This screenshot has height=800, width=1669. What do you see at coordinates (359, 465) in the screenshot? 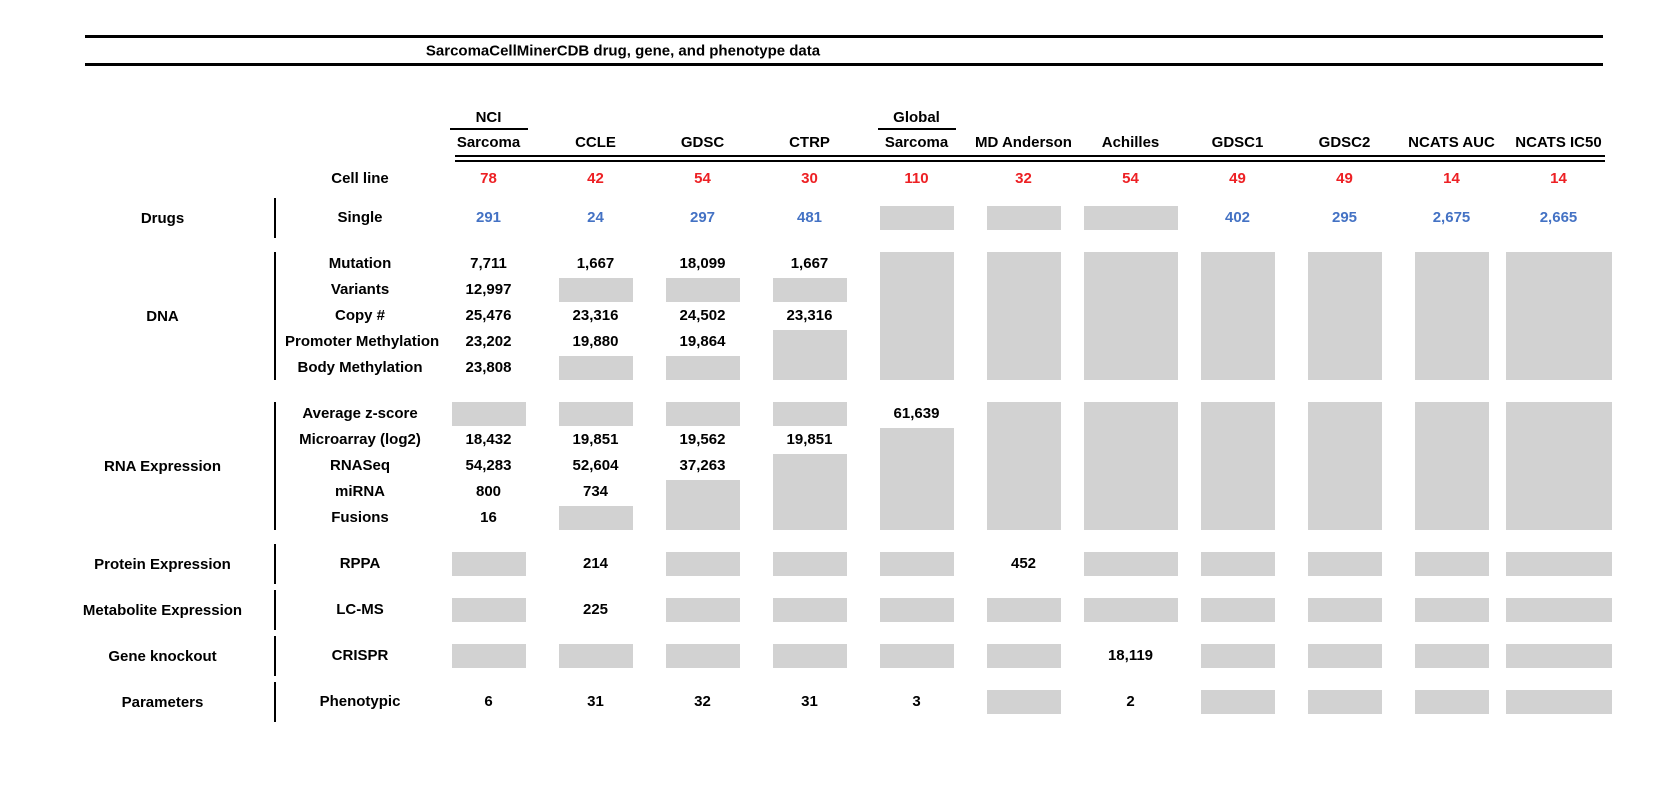
I see `row-label: RNASeq` at bounding box center [359, 465].